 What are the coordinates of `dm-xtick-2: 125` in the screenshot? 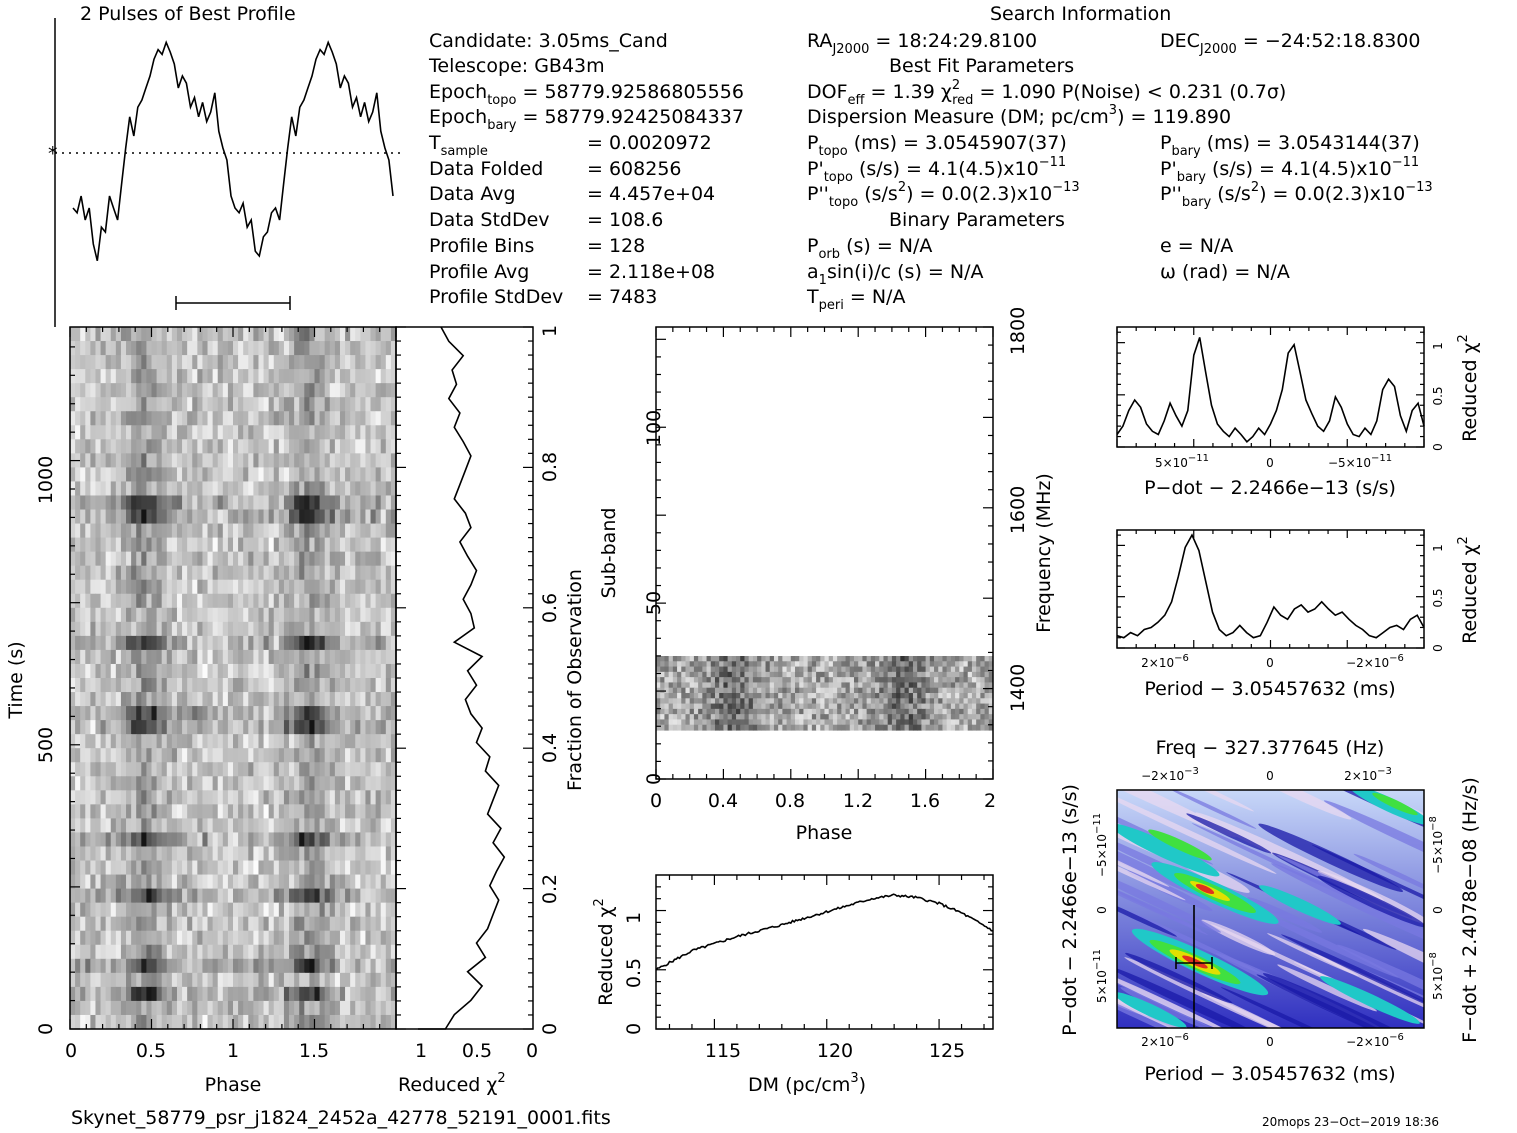 It's located at (947, 1051).